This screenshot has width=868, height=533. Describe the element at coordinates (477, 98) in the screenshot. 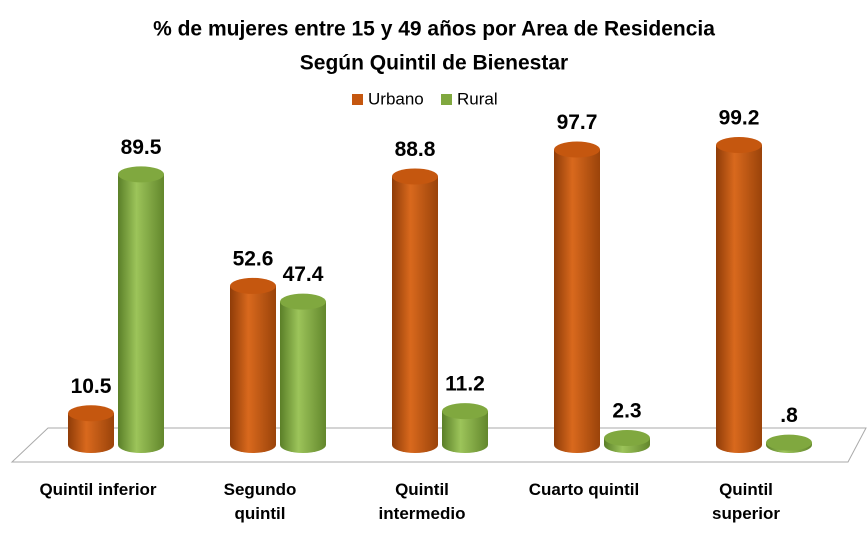

I see `legend-label: Rural` at that location.